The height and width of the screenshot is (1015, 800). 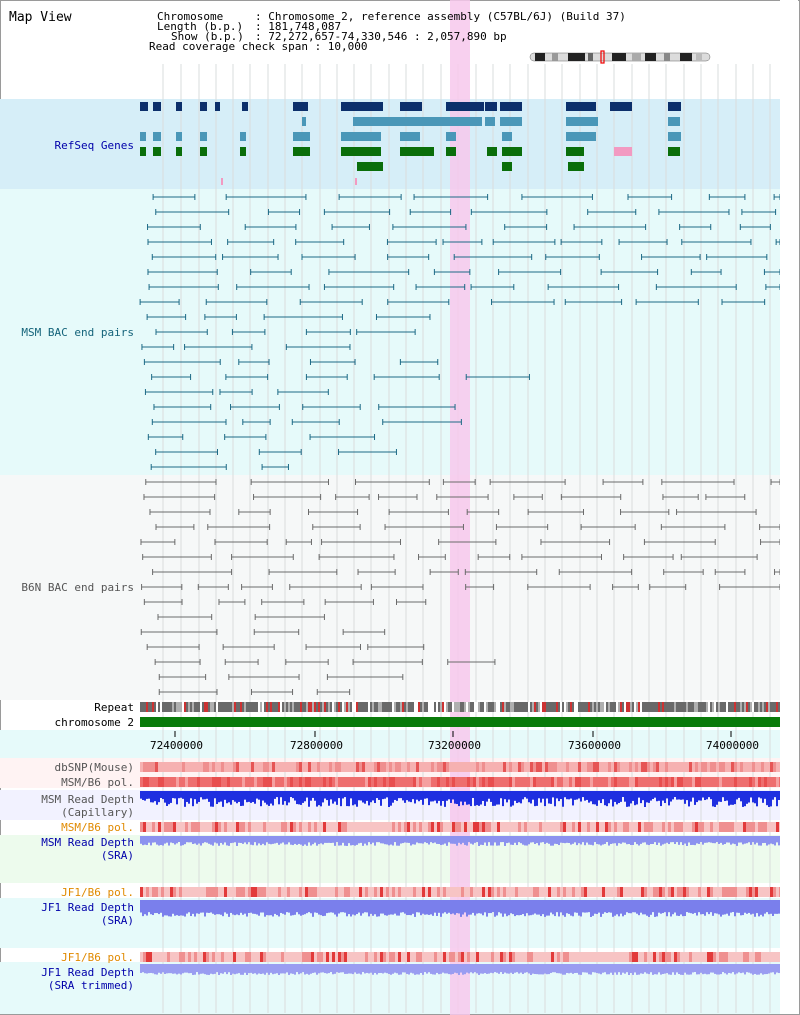 What do you see at coordinates (298, 26) in the screenshot?
I see `length-value: : 181,748,087` at bounding box center [298, 26].